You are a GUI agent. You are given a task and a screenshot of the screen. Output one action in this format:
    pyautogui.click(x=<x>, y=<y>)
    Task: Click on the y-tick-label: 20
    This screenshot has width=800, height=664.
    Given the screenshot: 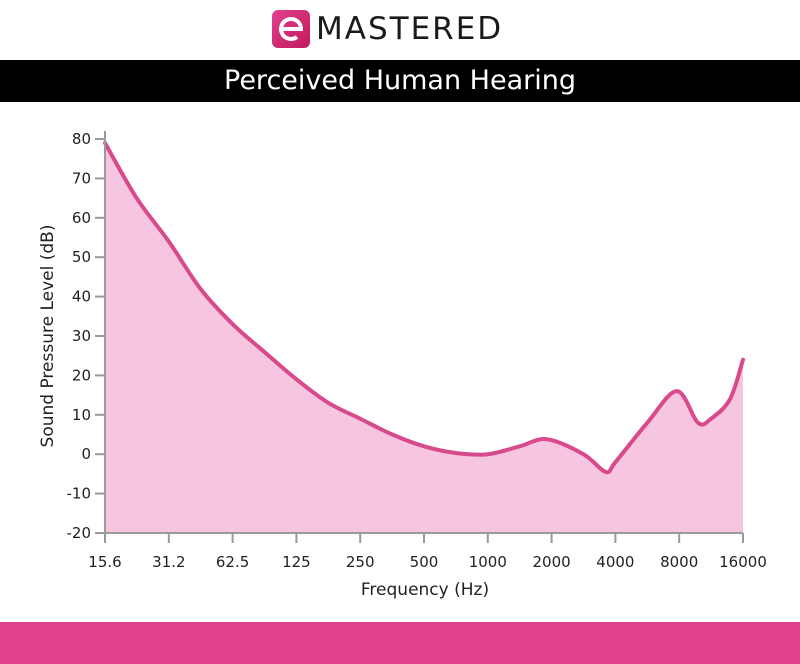 What is the action you would take?
    pyautogui.click(x=81, y=375)
    